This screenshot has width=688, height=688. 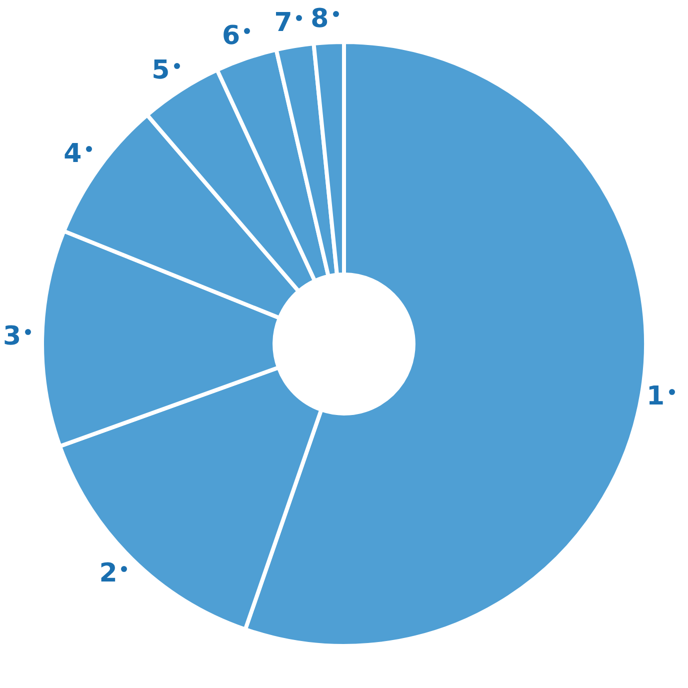 I want to click on slice-label: 5, so click(x=161, y=70).